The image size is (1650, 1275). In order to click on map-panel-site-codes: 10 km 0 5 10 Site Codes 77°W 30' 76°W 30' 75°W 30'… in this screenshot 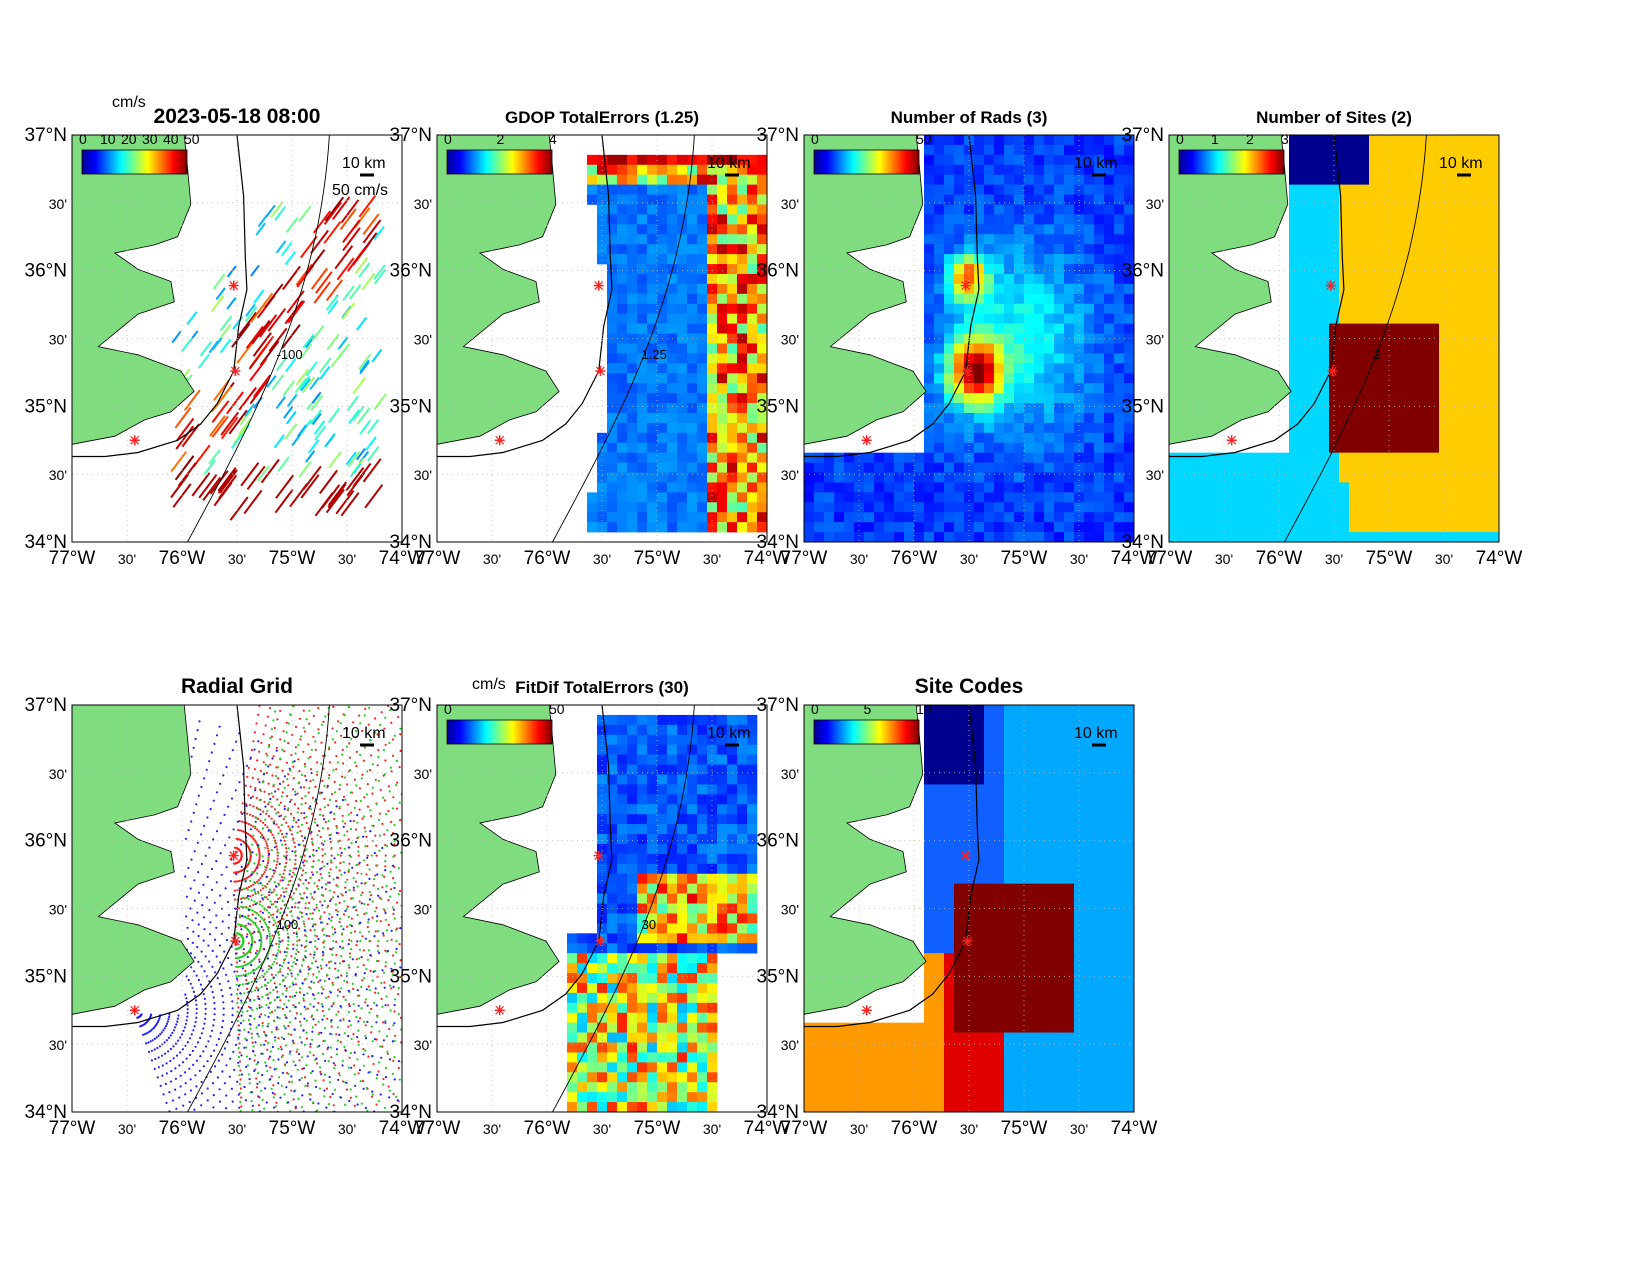, I will do `click(957, 907)`.